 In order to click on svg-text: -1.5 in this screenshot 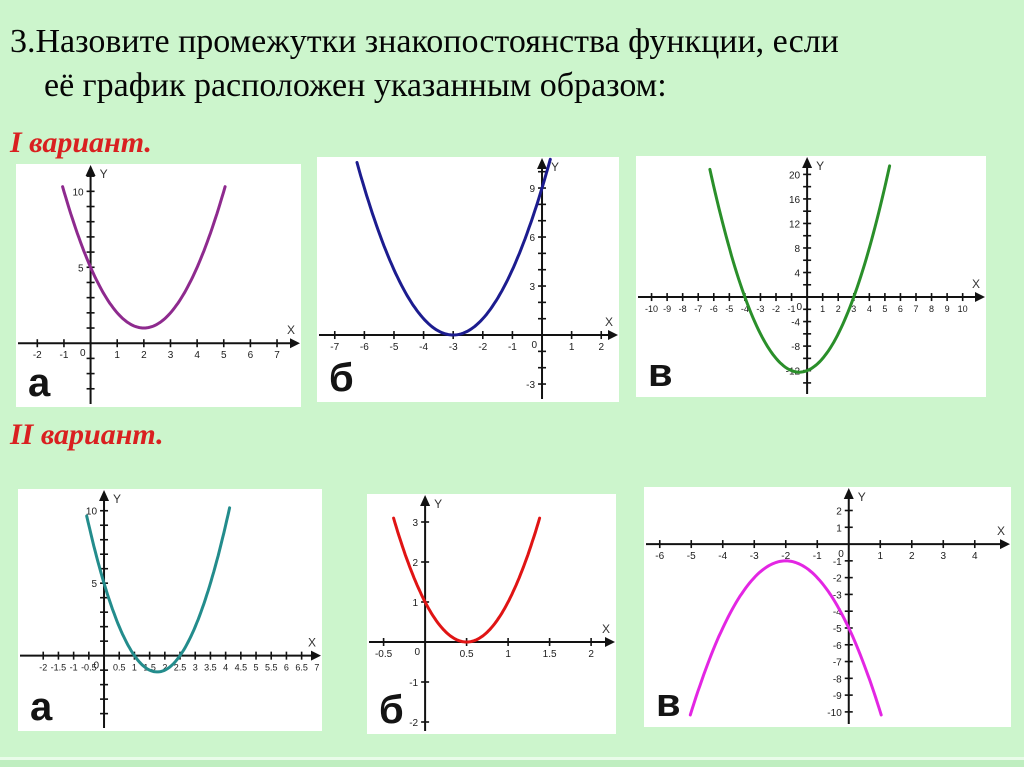, I will do `click(59, 668)`.